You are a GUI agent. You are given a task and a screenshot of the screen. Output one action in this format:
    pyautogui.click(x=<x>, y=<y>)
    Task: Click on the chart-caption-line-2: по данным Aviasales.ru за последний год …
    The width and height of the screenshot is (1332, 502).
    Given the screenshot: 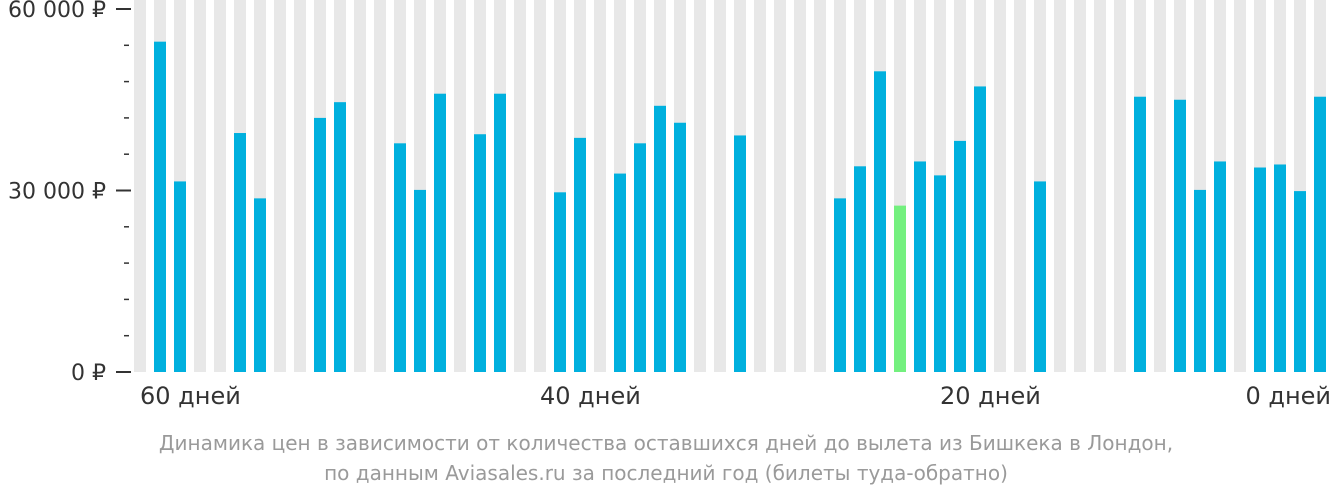 What is the action you would take?
    pyautogui.click(x=666, y=473)
    